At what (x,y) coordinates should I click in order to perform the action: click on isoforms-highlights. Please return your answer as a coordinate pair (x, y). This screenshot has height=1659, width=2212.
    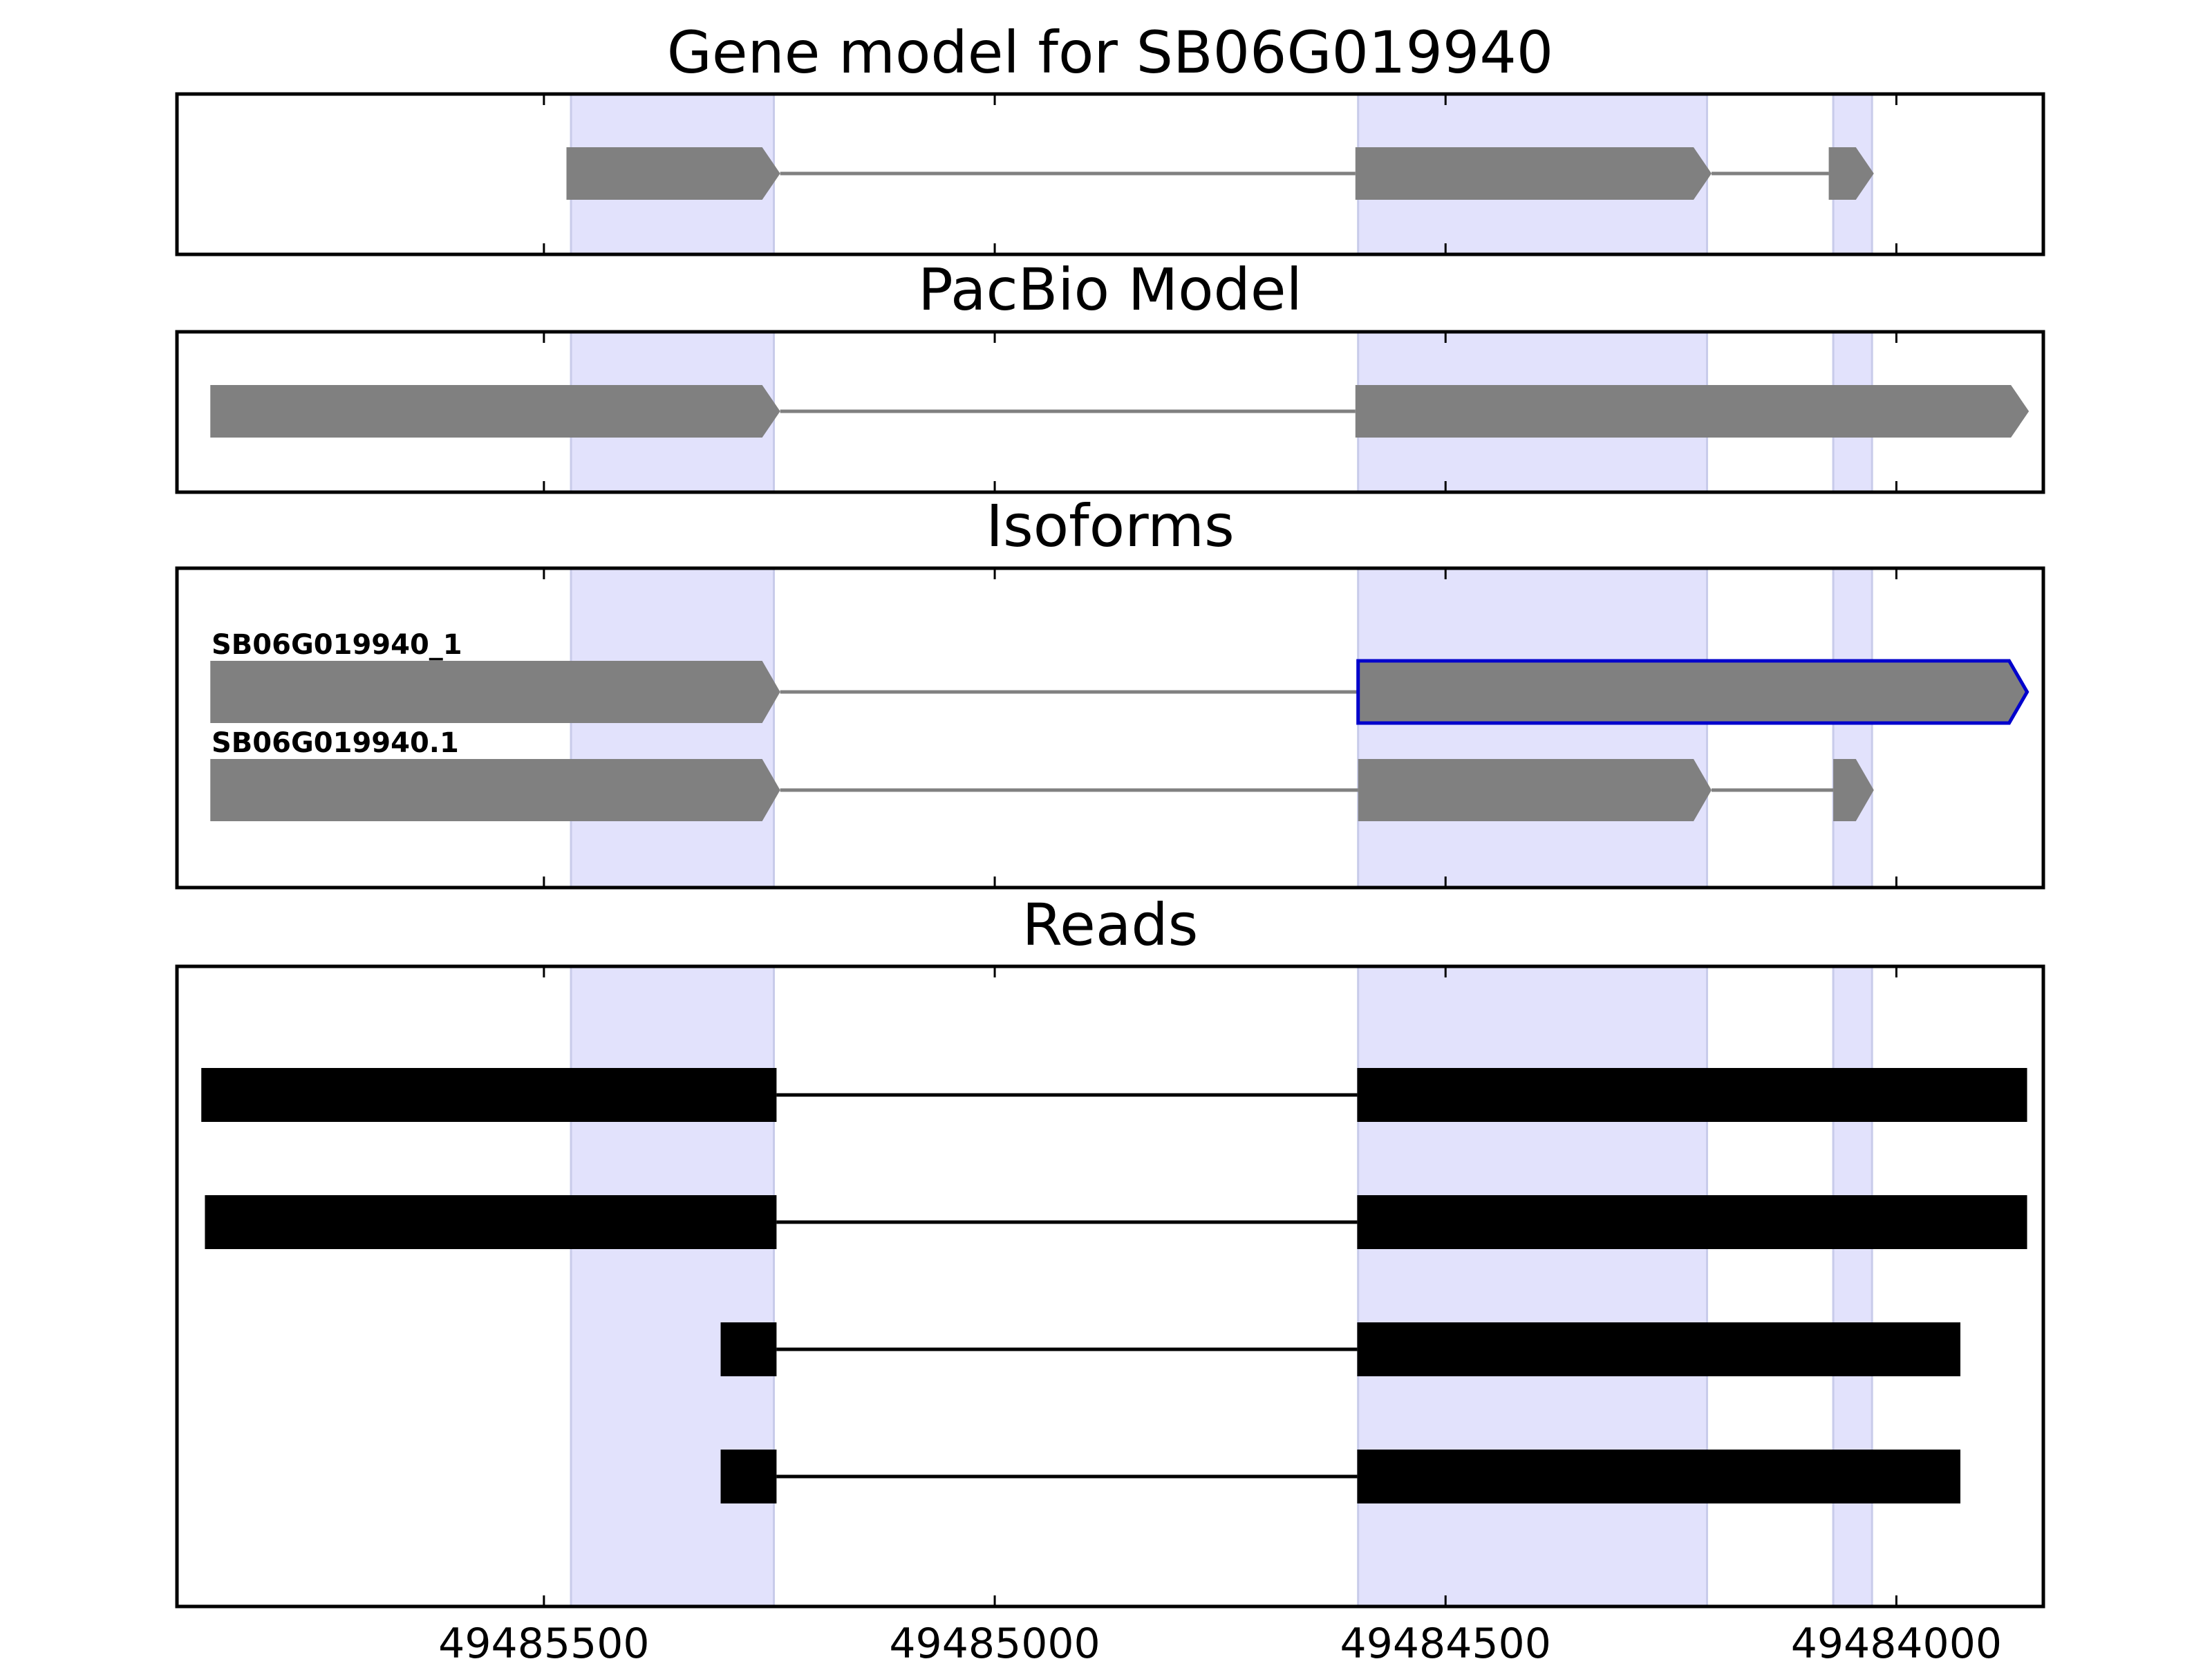
    Looking at the image, I should click on (1221, 728).